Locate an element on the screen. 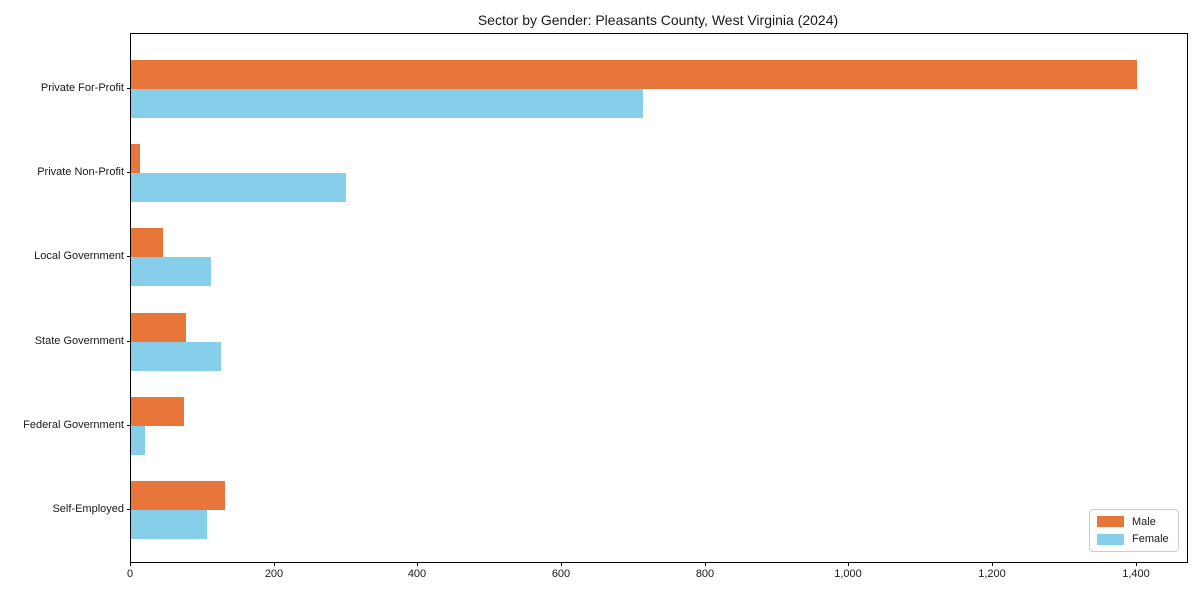  male-series-swatch is located at coordinates (1110, 522).